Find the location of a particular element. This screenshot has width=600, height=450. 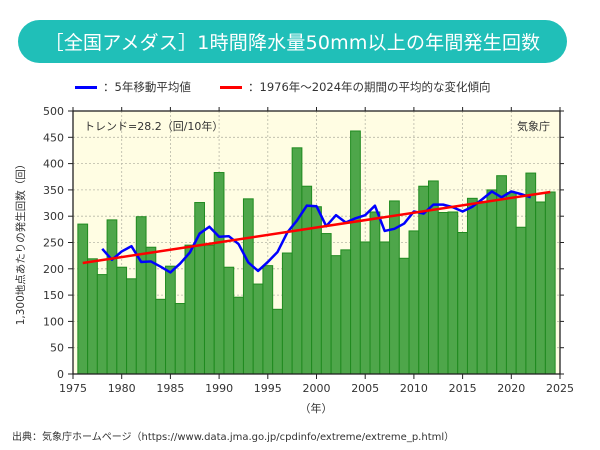

bar-2015 is located at coordinates (462, 303).